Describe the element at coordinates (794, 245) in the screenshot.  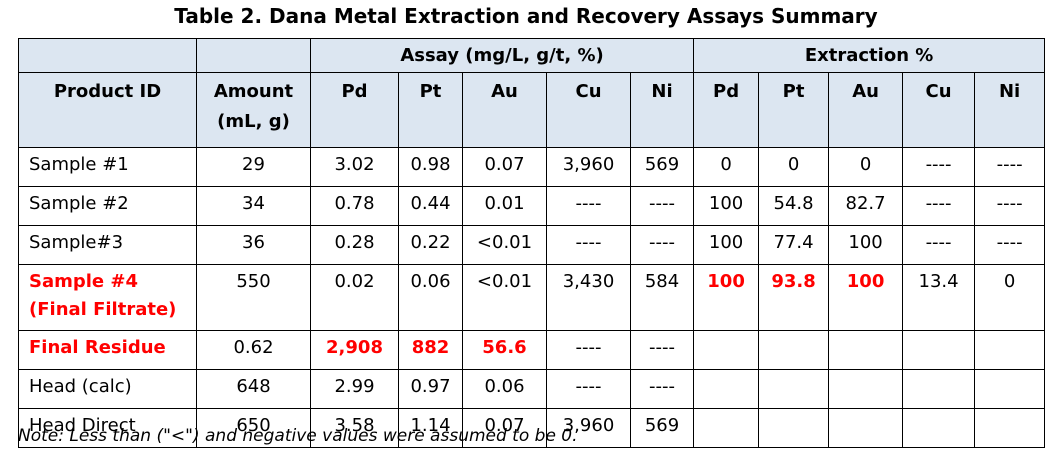
I see `extraction-cell: 77.4` at that location.